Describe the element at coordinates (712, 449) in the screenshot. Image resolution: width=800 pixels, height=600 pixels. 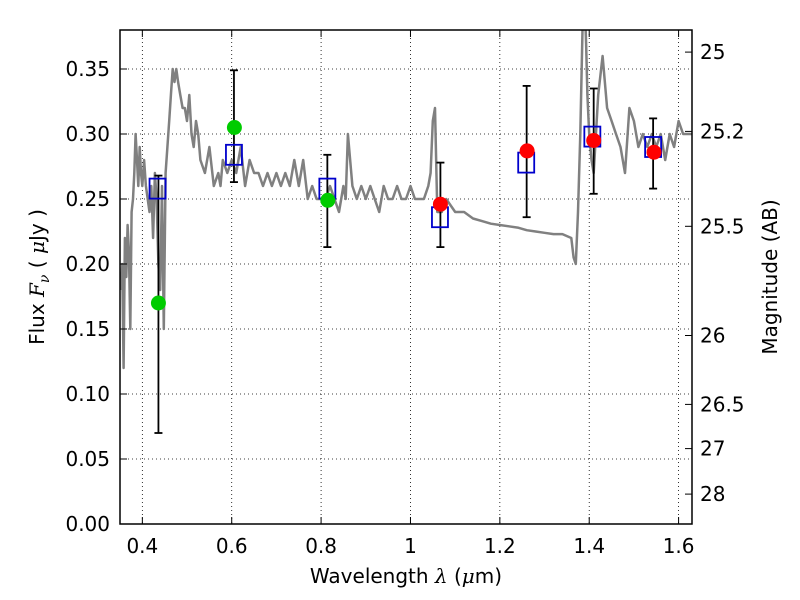
I see `y2-tick-label: 27` at that location.